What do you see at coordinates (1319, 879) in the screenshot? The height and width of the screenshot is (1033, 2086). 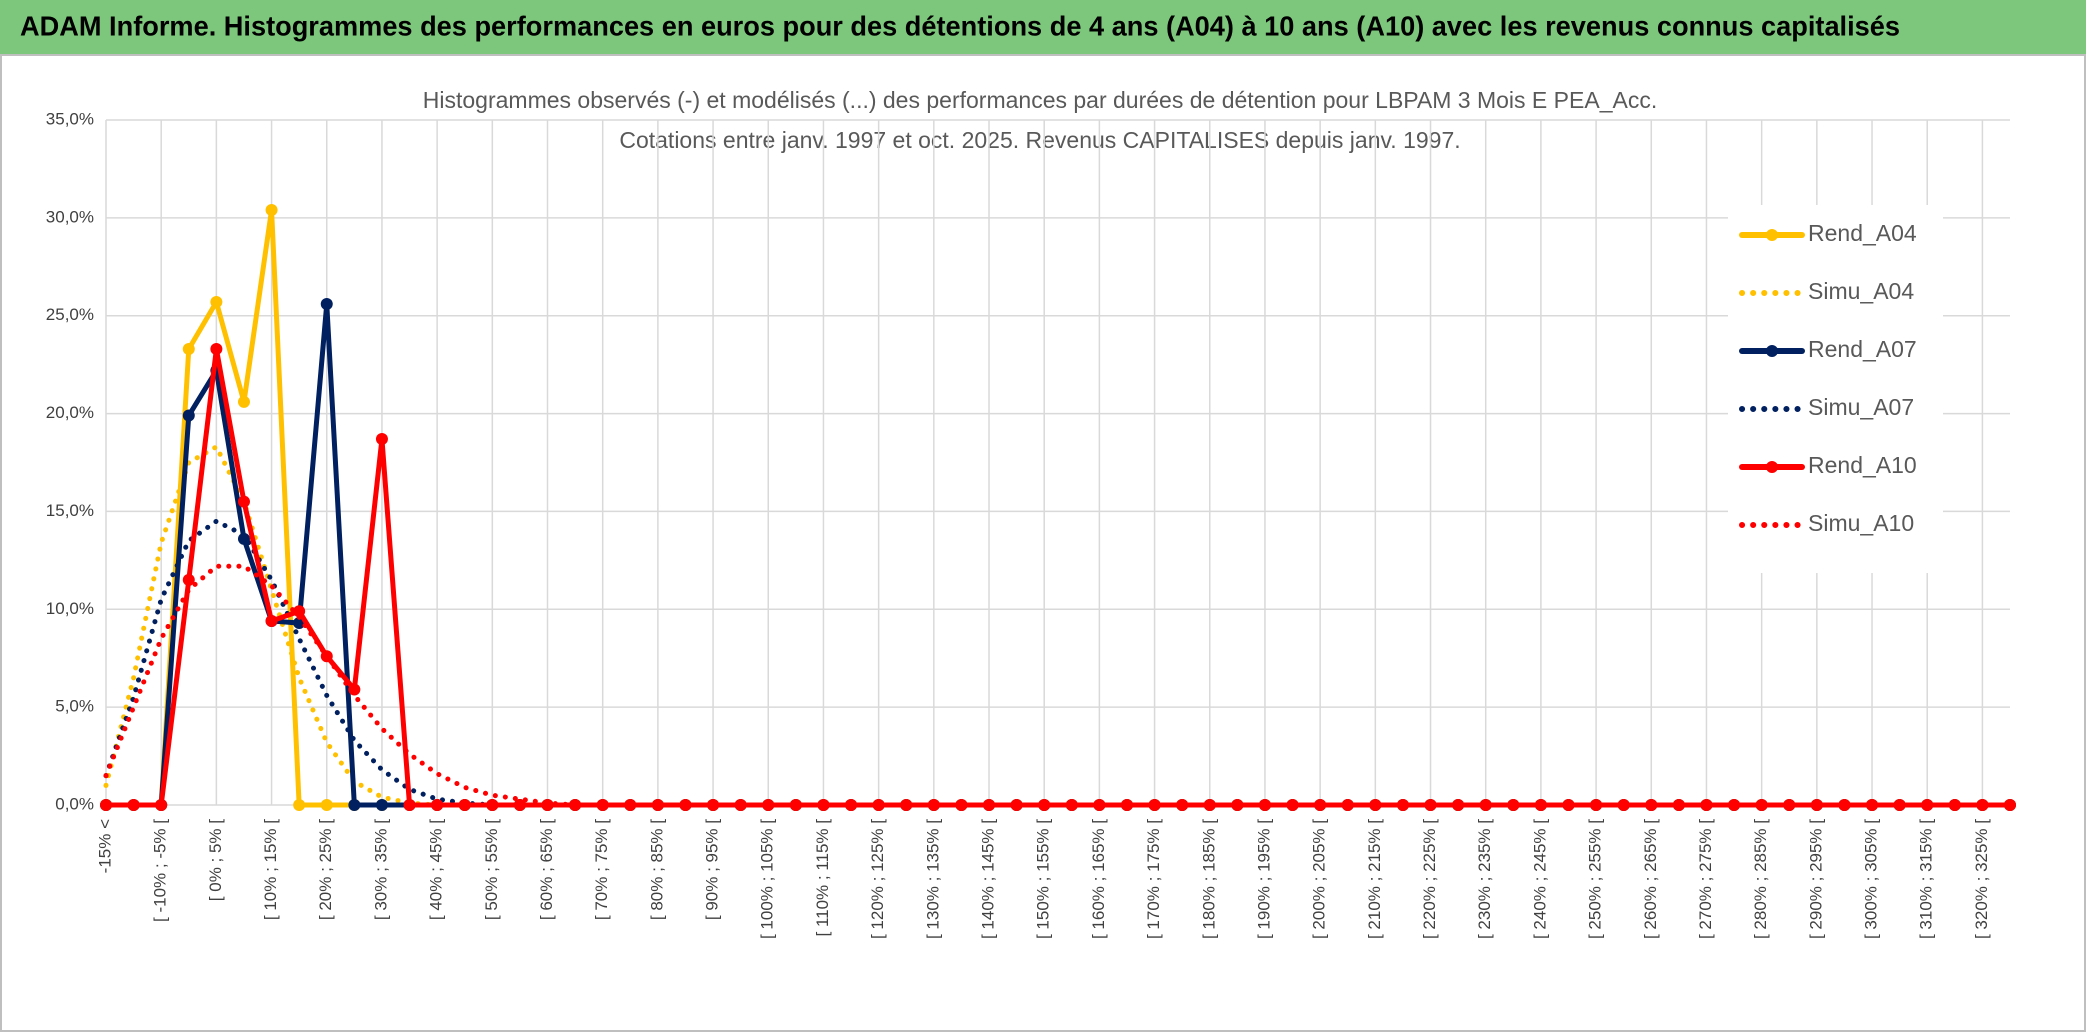 I see `x-tick-label: [ 200% ; 205% [` at bounding box center [1319, 879].